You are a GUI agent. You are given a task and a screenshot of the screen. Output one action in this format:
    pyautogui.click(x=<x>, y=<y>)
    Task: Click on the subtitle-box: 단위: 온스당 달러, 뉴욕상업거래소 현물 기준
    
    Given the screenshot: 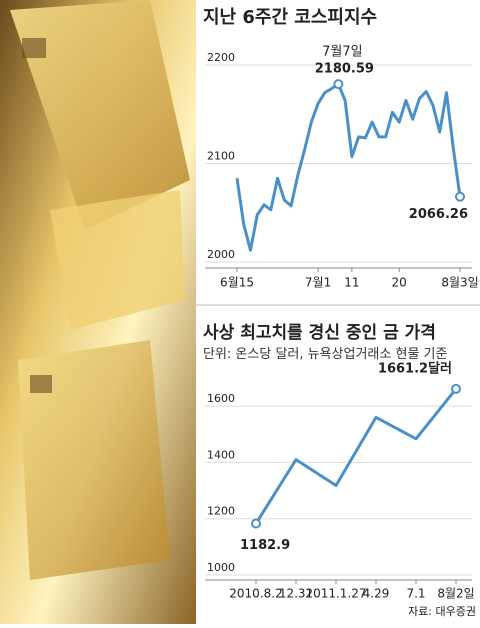 What is the action you would take?
    pyautogui.click(x=325, y=354)
    